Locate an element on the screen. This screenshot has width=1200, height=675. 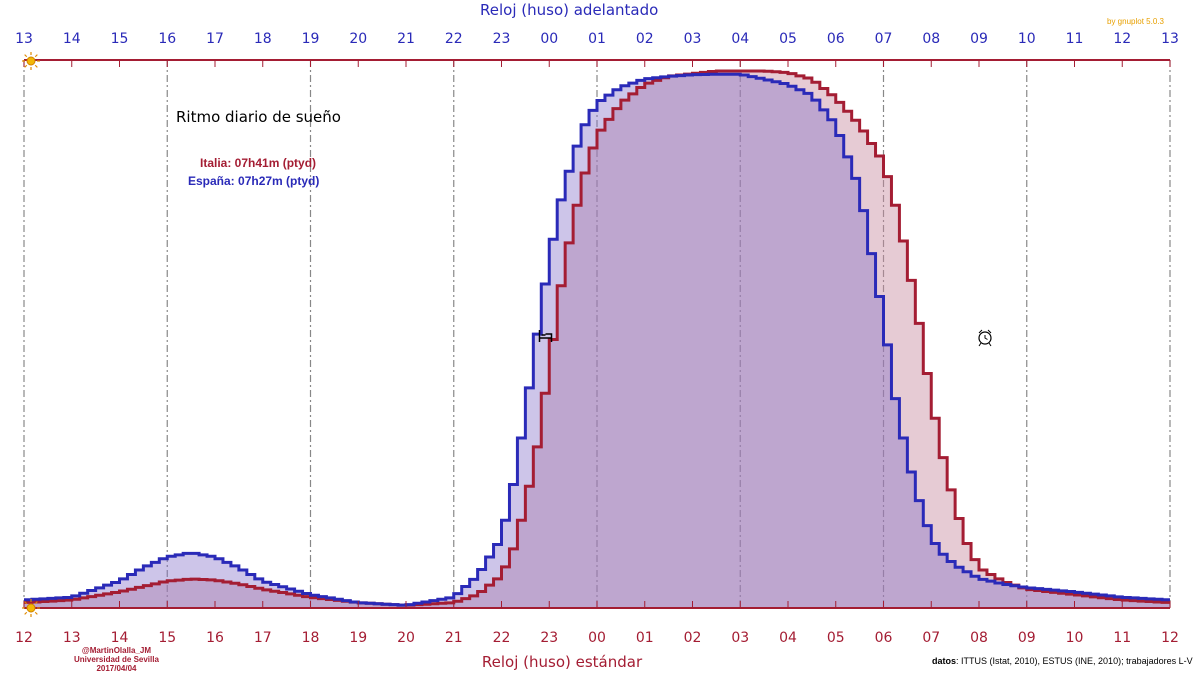
x-tick-label: 02 is located at coordinates (693, 638).